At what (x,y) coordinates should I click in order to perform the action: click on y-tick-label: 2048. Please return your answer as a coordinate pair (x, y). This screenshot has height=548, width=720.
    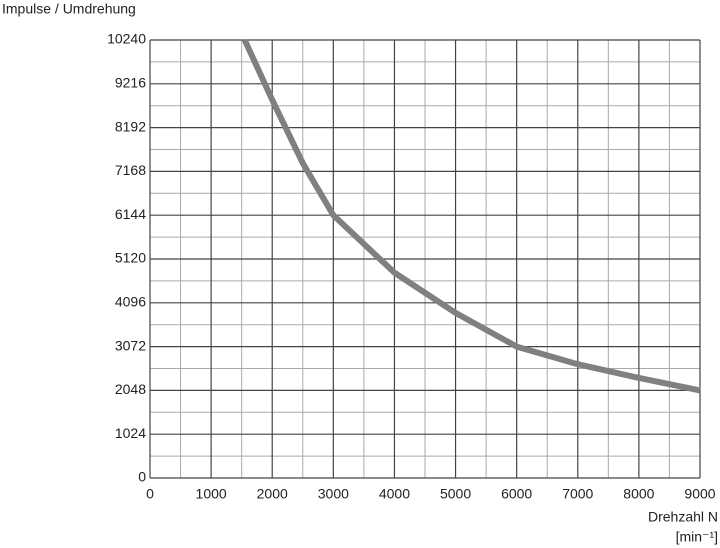
    Looking at the image, I should click on (130, 389).